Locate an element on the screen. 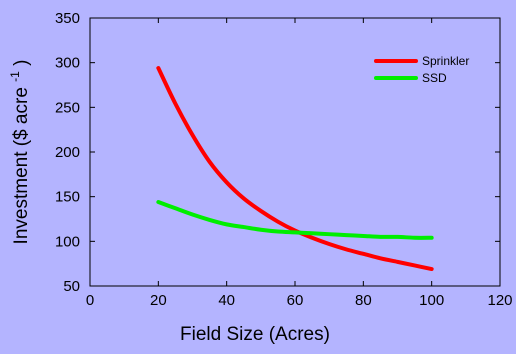 The height and width of the screenshot is (354, 516). x-tick-label: 0 is located at coordinates (90, 300).